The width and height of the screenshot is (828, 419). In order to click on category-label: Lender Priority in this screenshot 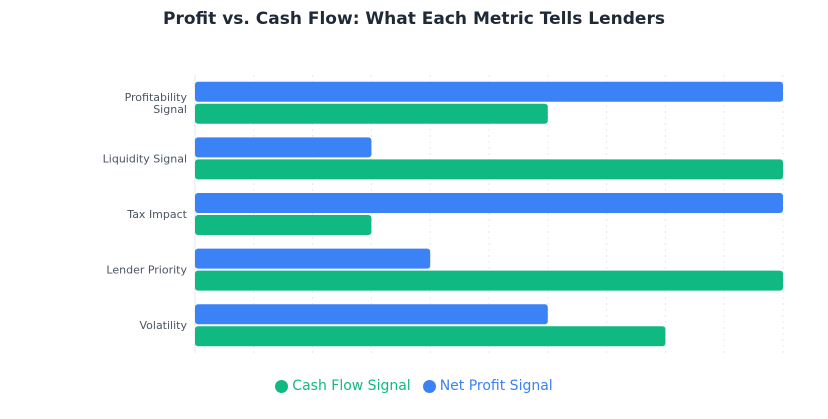, I will do `click(146, 270)`.